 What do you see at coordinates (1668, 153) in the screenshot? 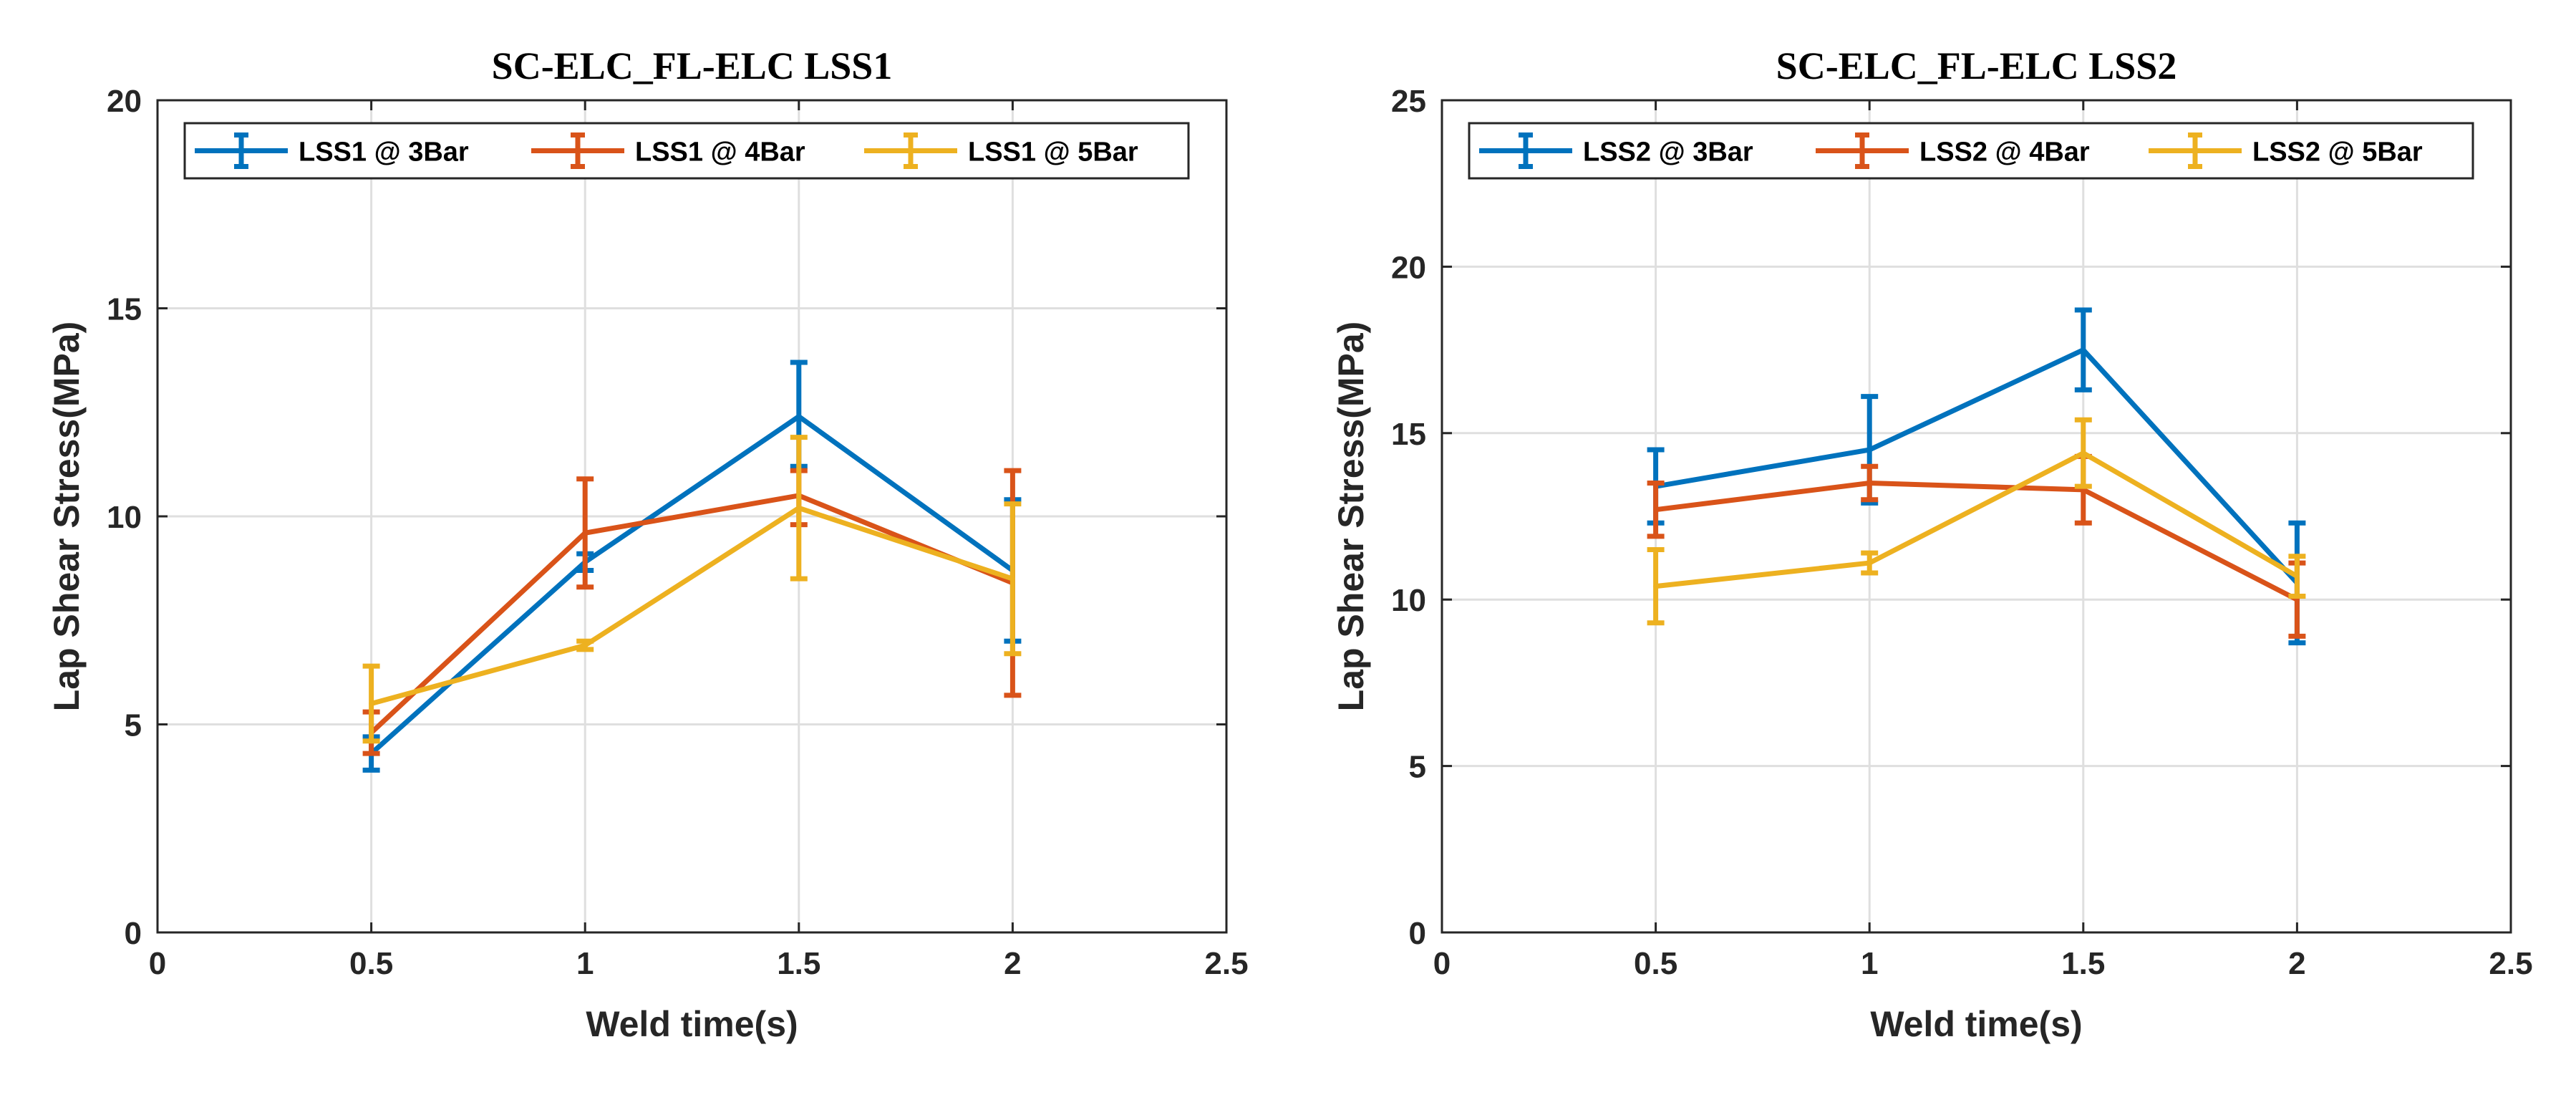
I see `legend-label: LSS2 @ 3Bar` at bounding box center [1668, 153].